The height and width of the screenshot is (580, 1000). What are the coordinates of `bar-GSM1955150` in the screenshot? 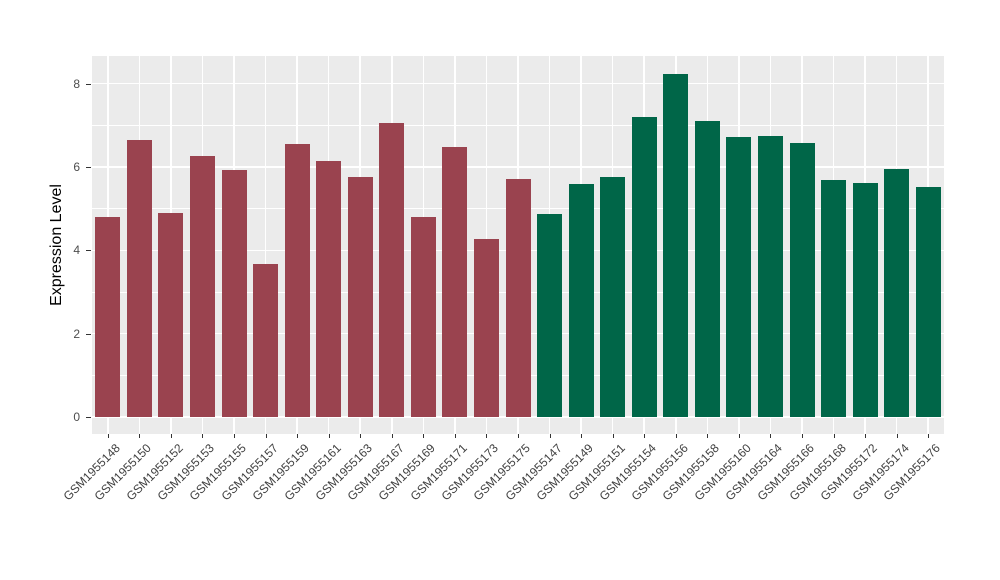 It's located at (139, 278).